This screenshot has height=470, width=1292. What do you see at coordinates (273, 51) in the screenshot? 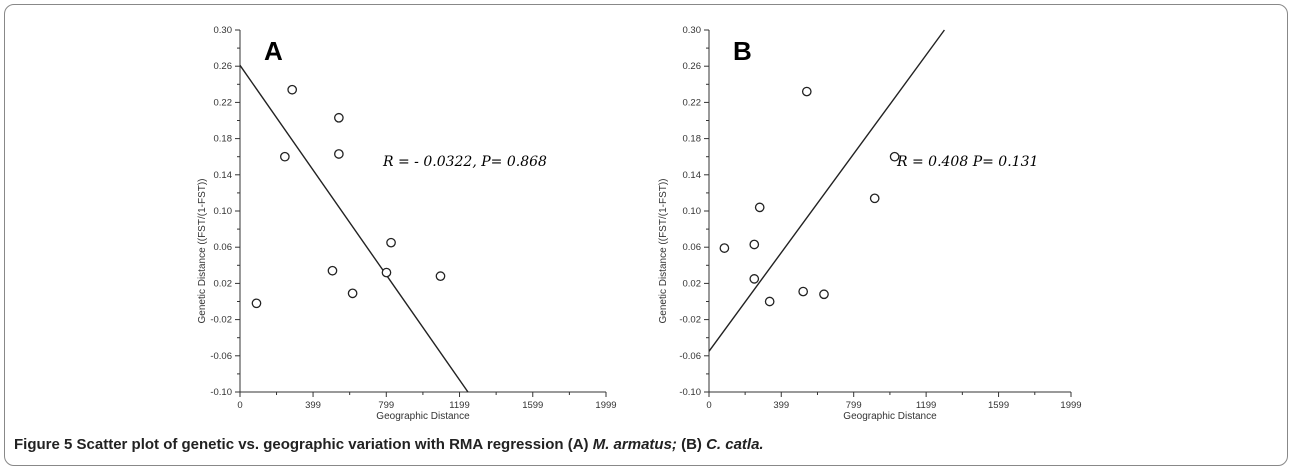
I see `panel-label-a: A` at bounding box center [273, 51].